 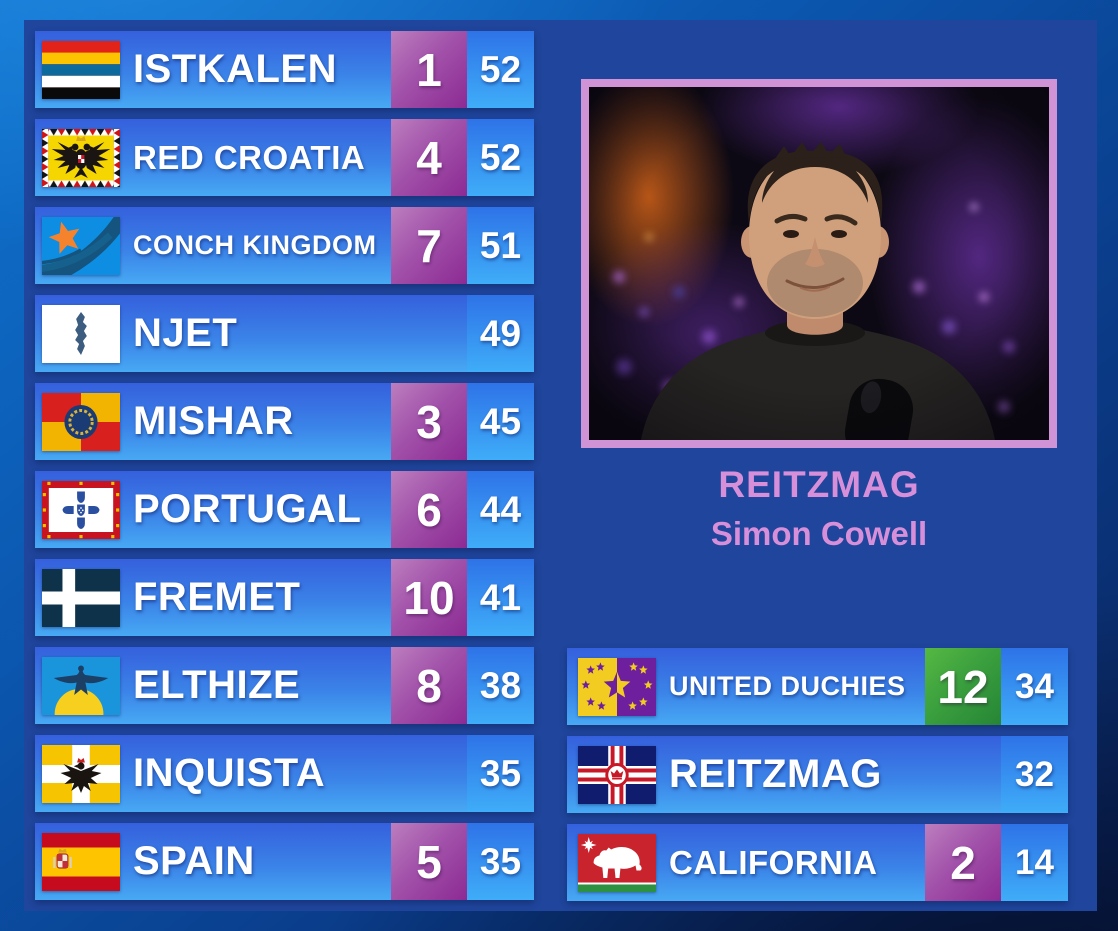 I want to click on elthize-flag, so click(x=81, y=685).